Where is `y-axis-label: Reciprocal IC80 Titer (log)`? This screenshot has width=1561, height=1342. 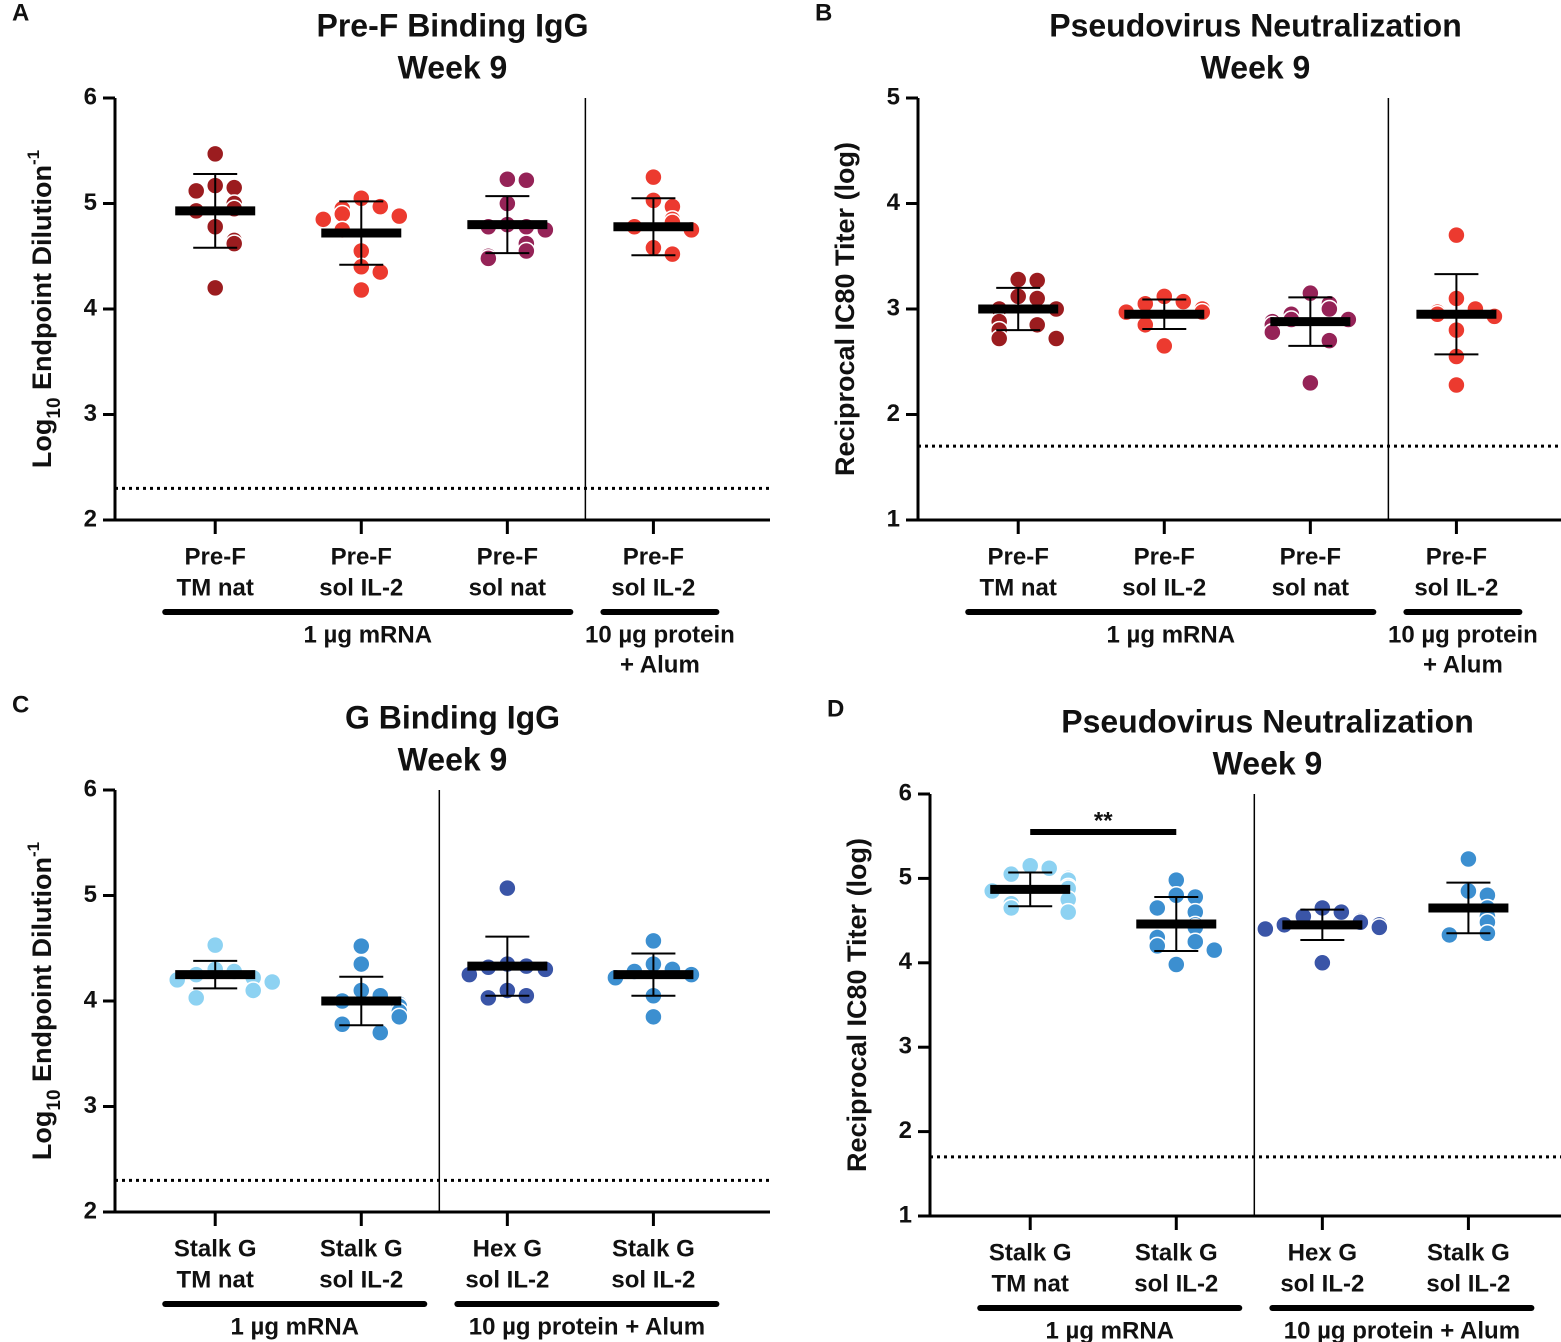
y-axis-label: Reciprocal IC80 Titer (log) is located at coordinates (845, 309).